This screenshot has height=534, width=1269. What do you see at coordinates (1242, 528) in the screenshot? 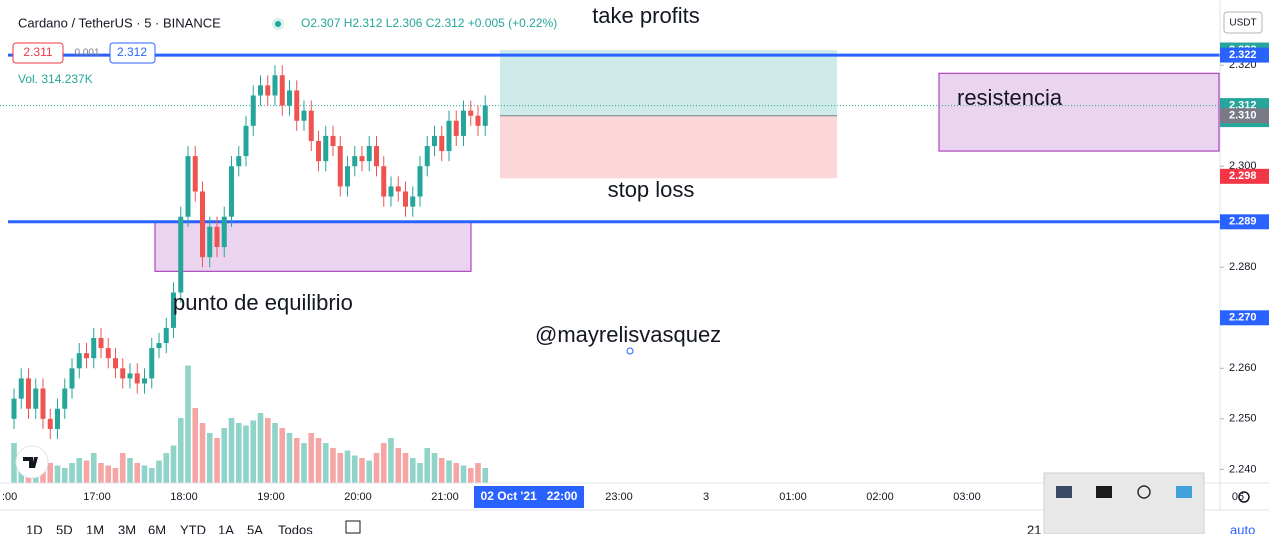
I see `scale-mode: auto` at bounding box center [1242, 528].